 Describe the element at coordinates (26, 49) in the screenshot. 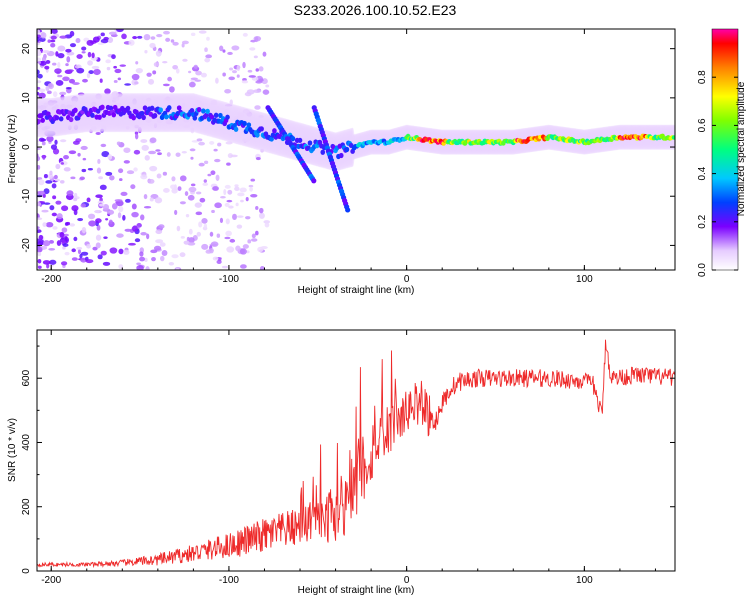

I see `y-tick-label: 20` at that location.